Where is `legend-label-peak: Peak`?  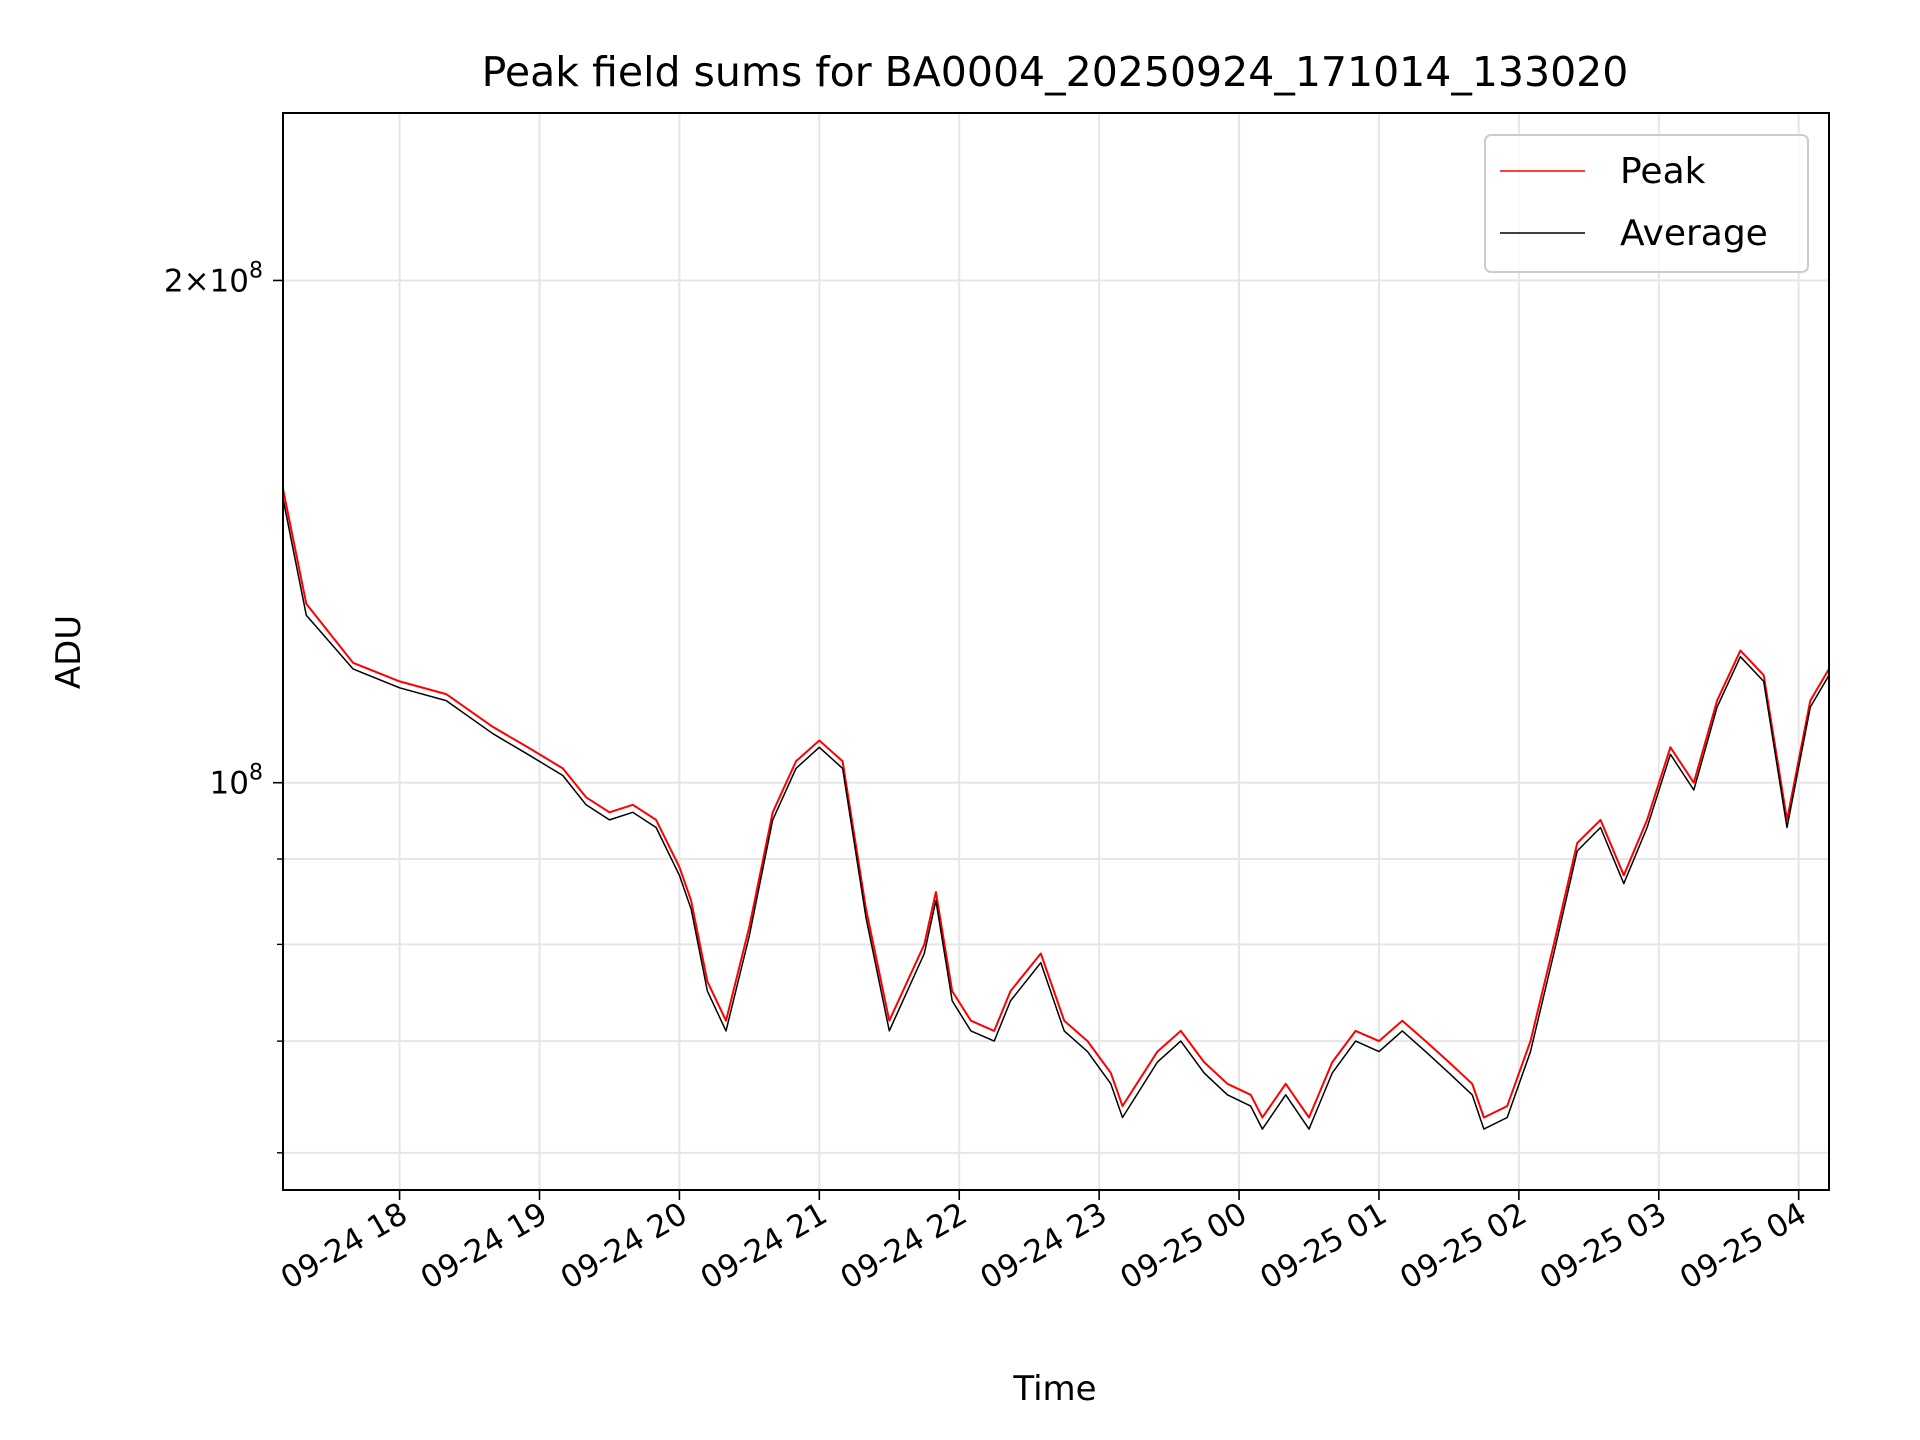
legend-label-peak: Peak is located at coordinates (1663, 171).